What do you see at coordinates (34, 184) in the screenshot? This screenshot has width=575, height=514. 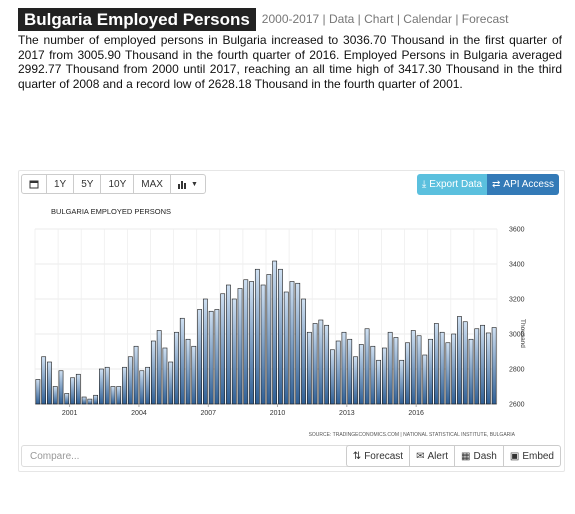 I see `calendar-button` at bounding box center [34, 184].